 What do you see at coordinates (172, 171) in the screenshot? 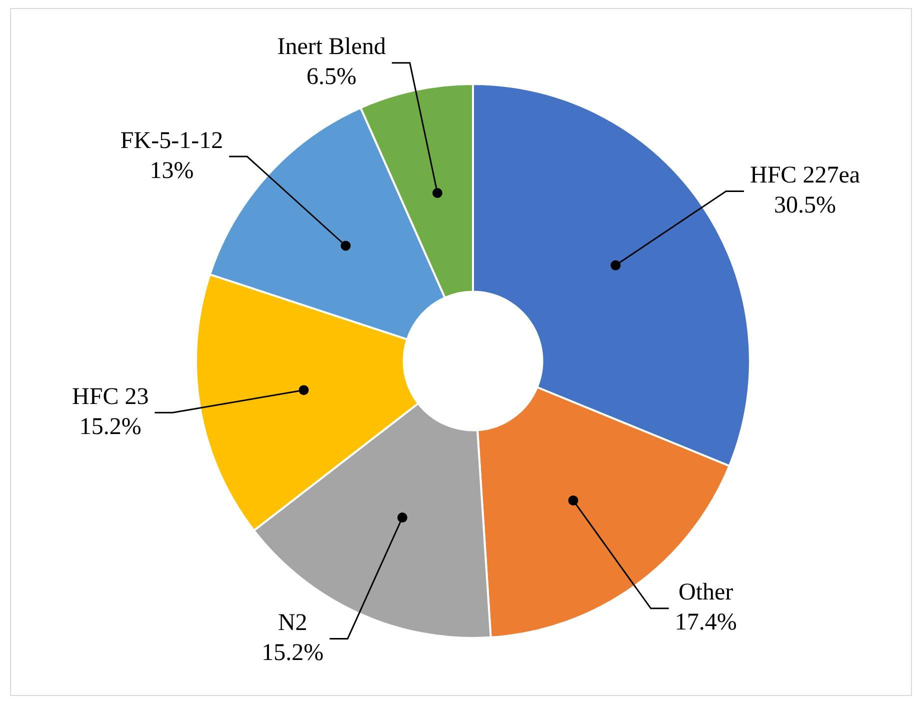
I see `data-label: 13%` at bounding box center [172, 171].